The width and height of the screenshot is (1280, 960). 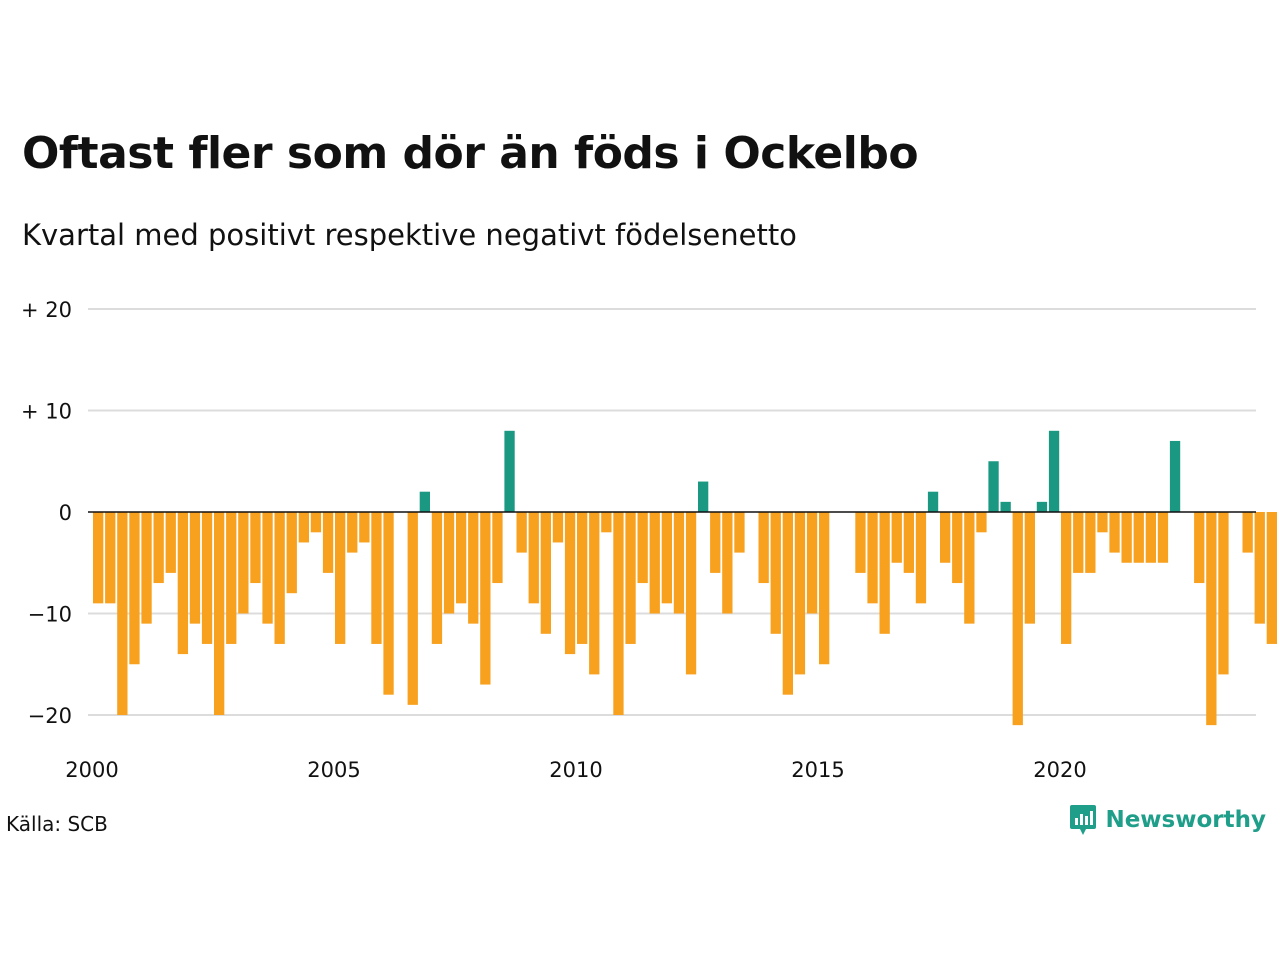 What do you see at coordinates (50, 716) in the screenshot?
I see `y-tick-label: −20` at bounding box center [50, 716].